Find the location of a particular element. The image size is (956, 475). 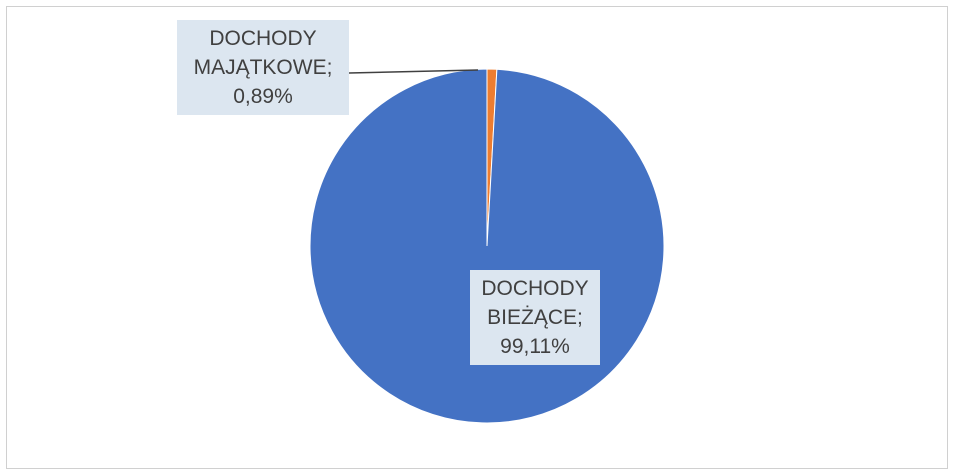

data-label-dochody-majatkowe: DOCHODY MAJĄTKOWE; 0,89% is located at coordinates (263, 67).